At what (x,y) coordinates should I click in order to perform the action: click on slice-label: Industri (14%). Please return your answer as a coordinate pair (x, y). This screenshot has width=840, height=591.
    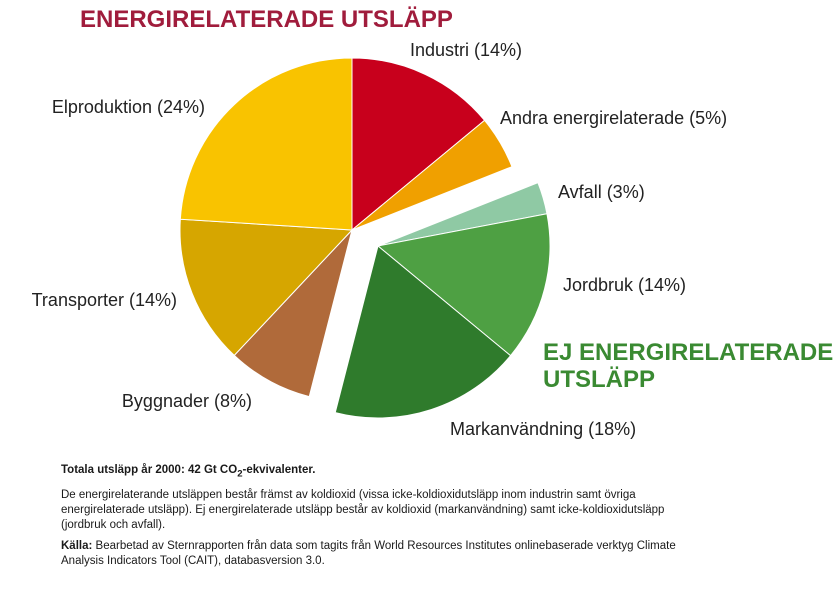
    Looking at the image, I should click on (466, 50).